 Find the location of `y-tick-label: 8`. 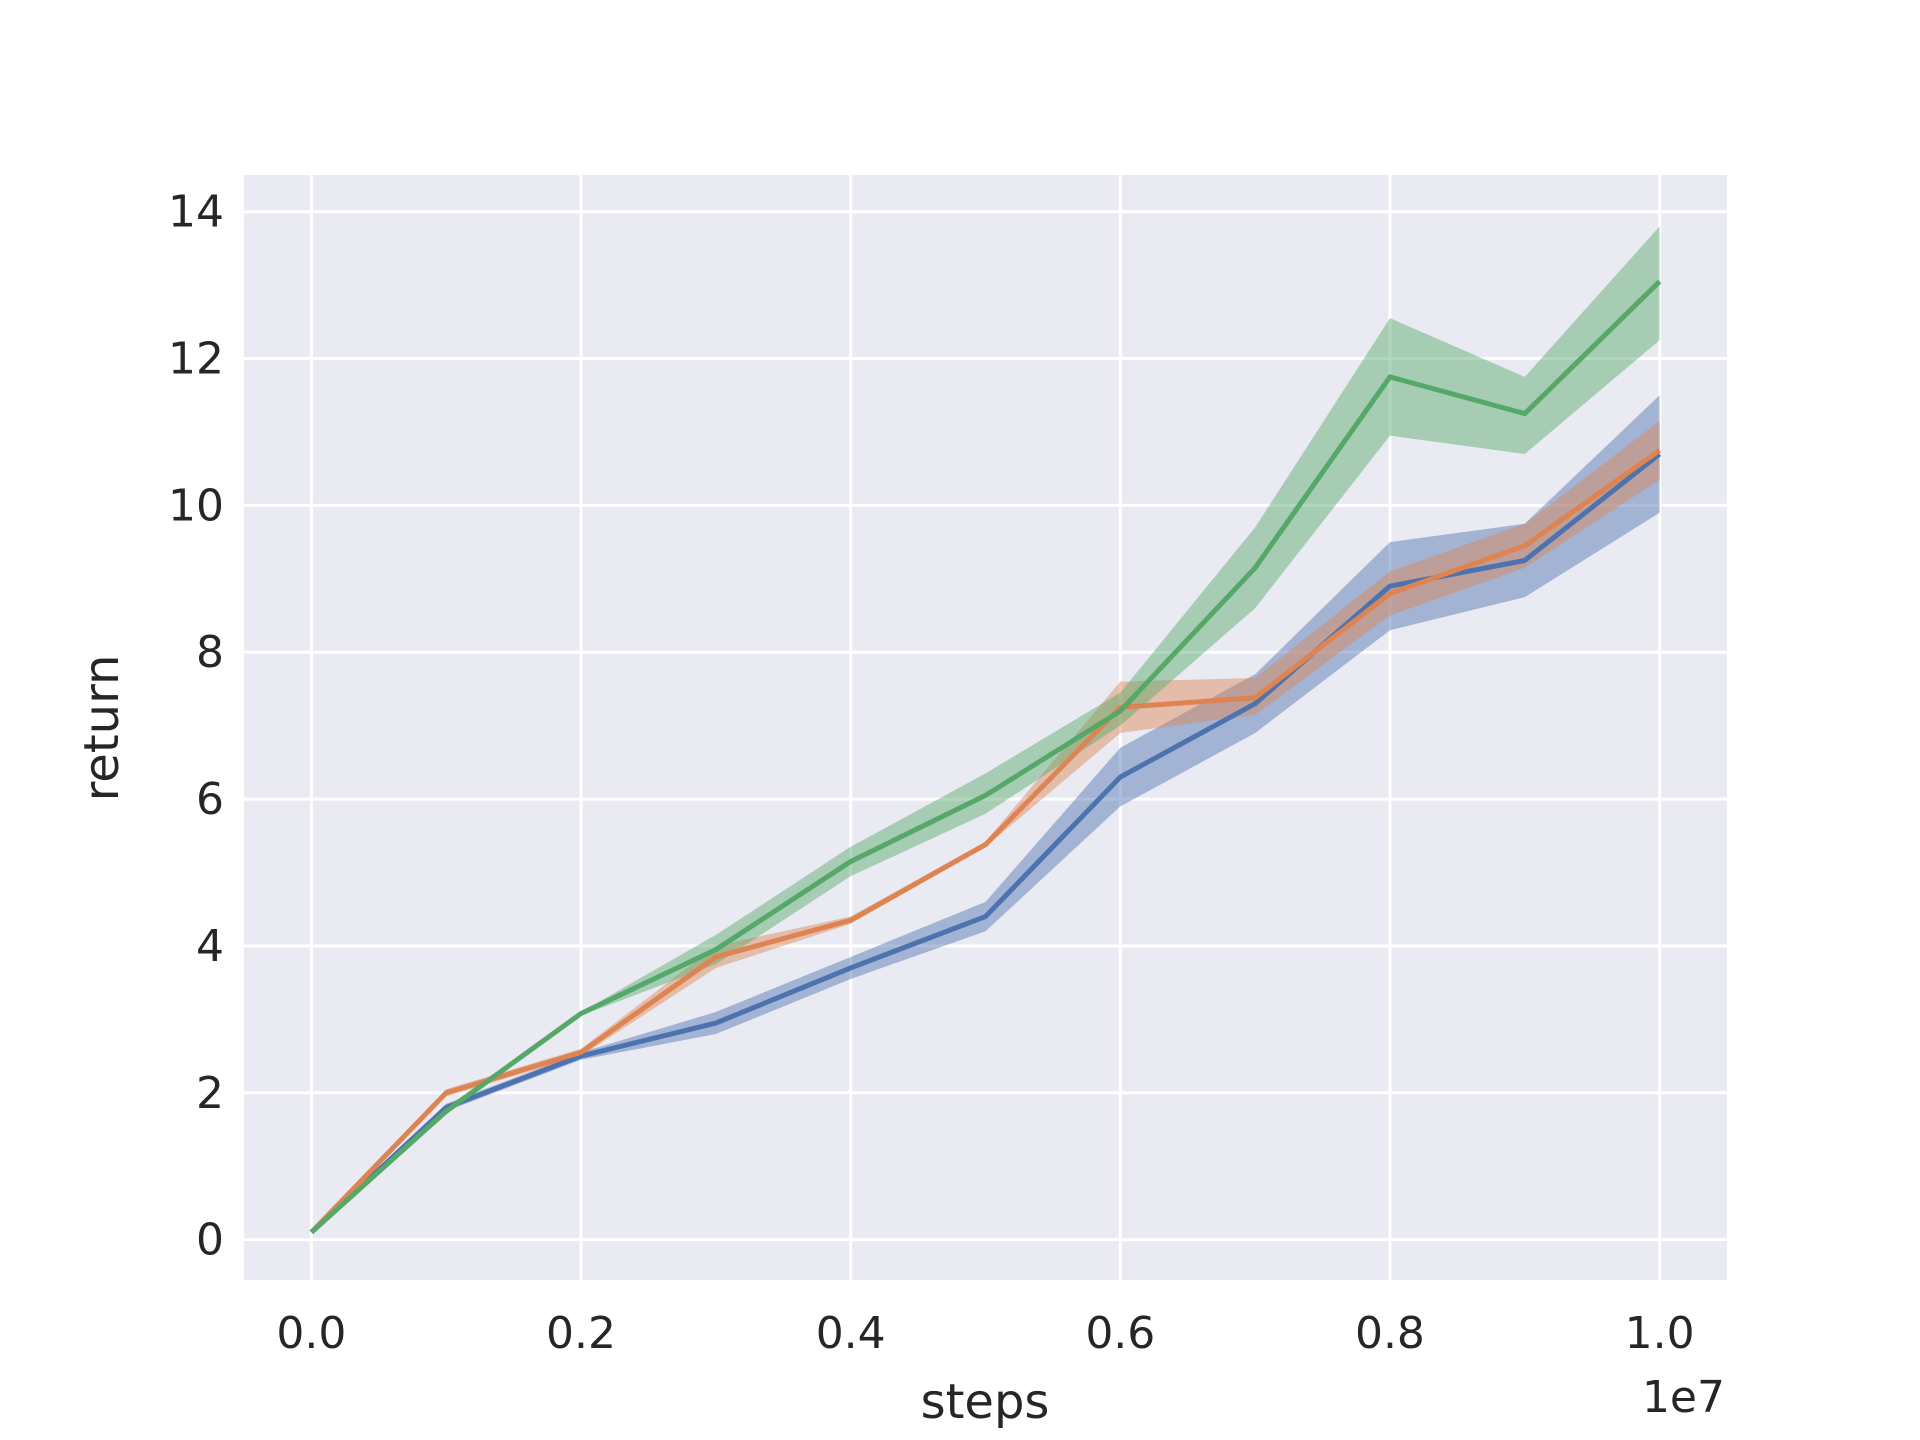

y-tick-label: 8 is located at coordinates (210, 652).